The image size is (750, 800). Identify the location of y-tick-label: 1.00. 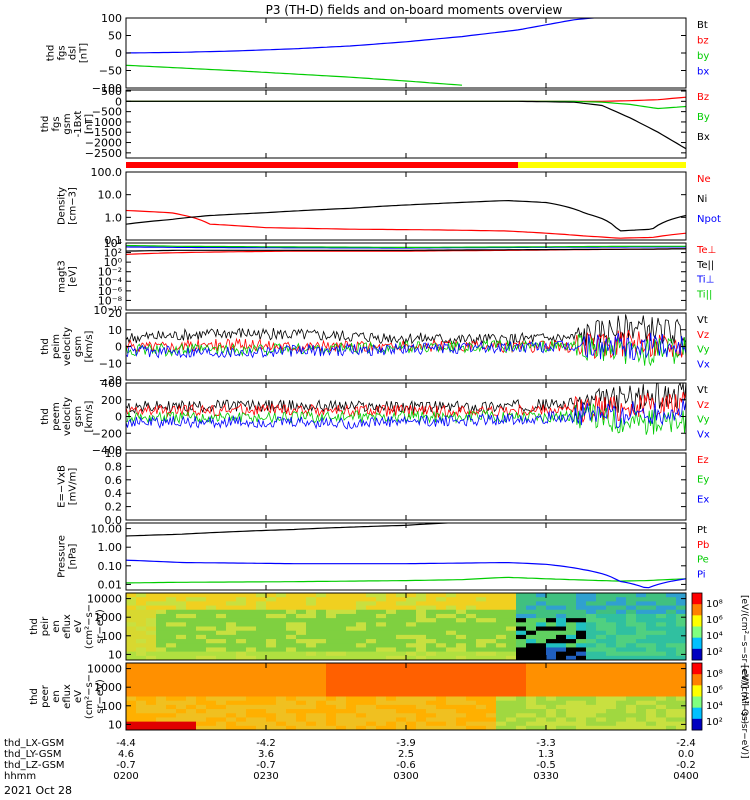
(110, 547).